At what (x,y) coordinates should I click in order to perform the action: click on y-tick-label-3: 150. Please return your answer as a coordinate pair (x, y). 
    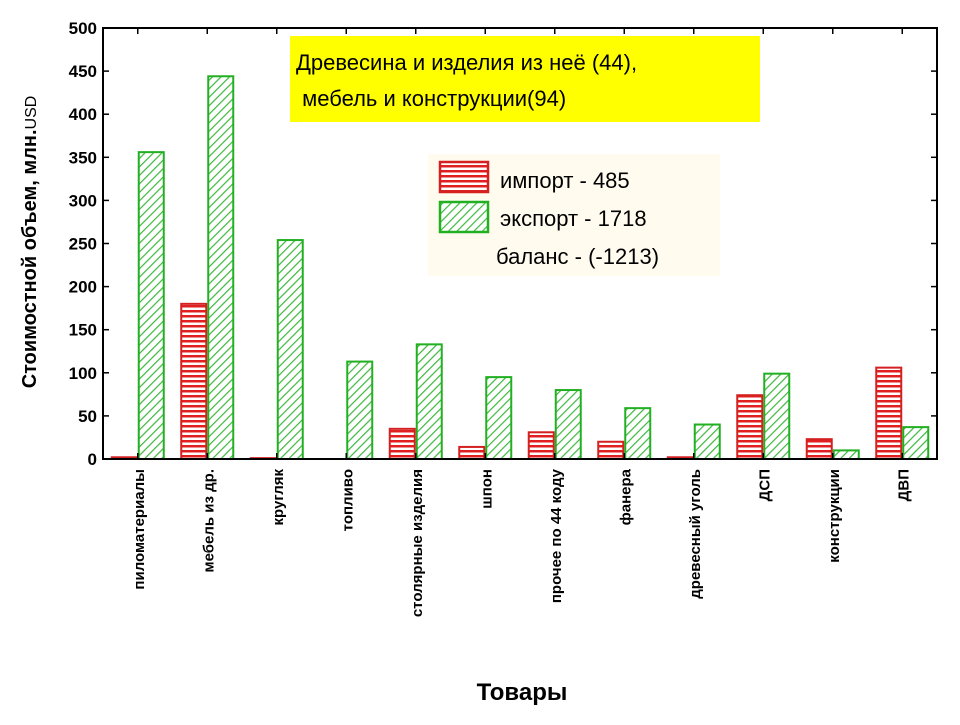
    Looking at the image, I should click on (83, 330).